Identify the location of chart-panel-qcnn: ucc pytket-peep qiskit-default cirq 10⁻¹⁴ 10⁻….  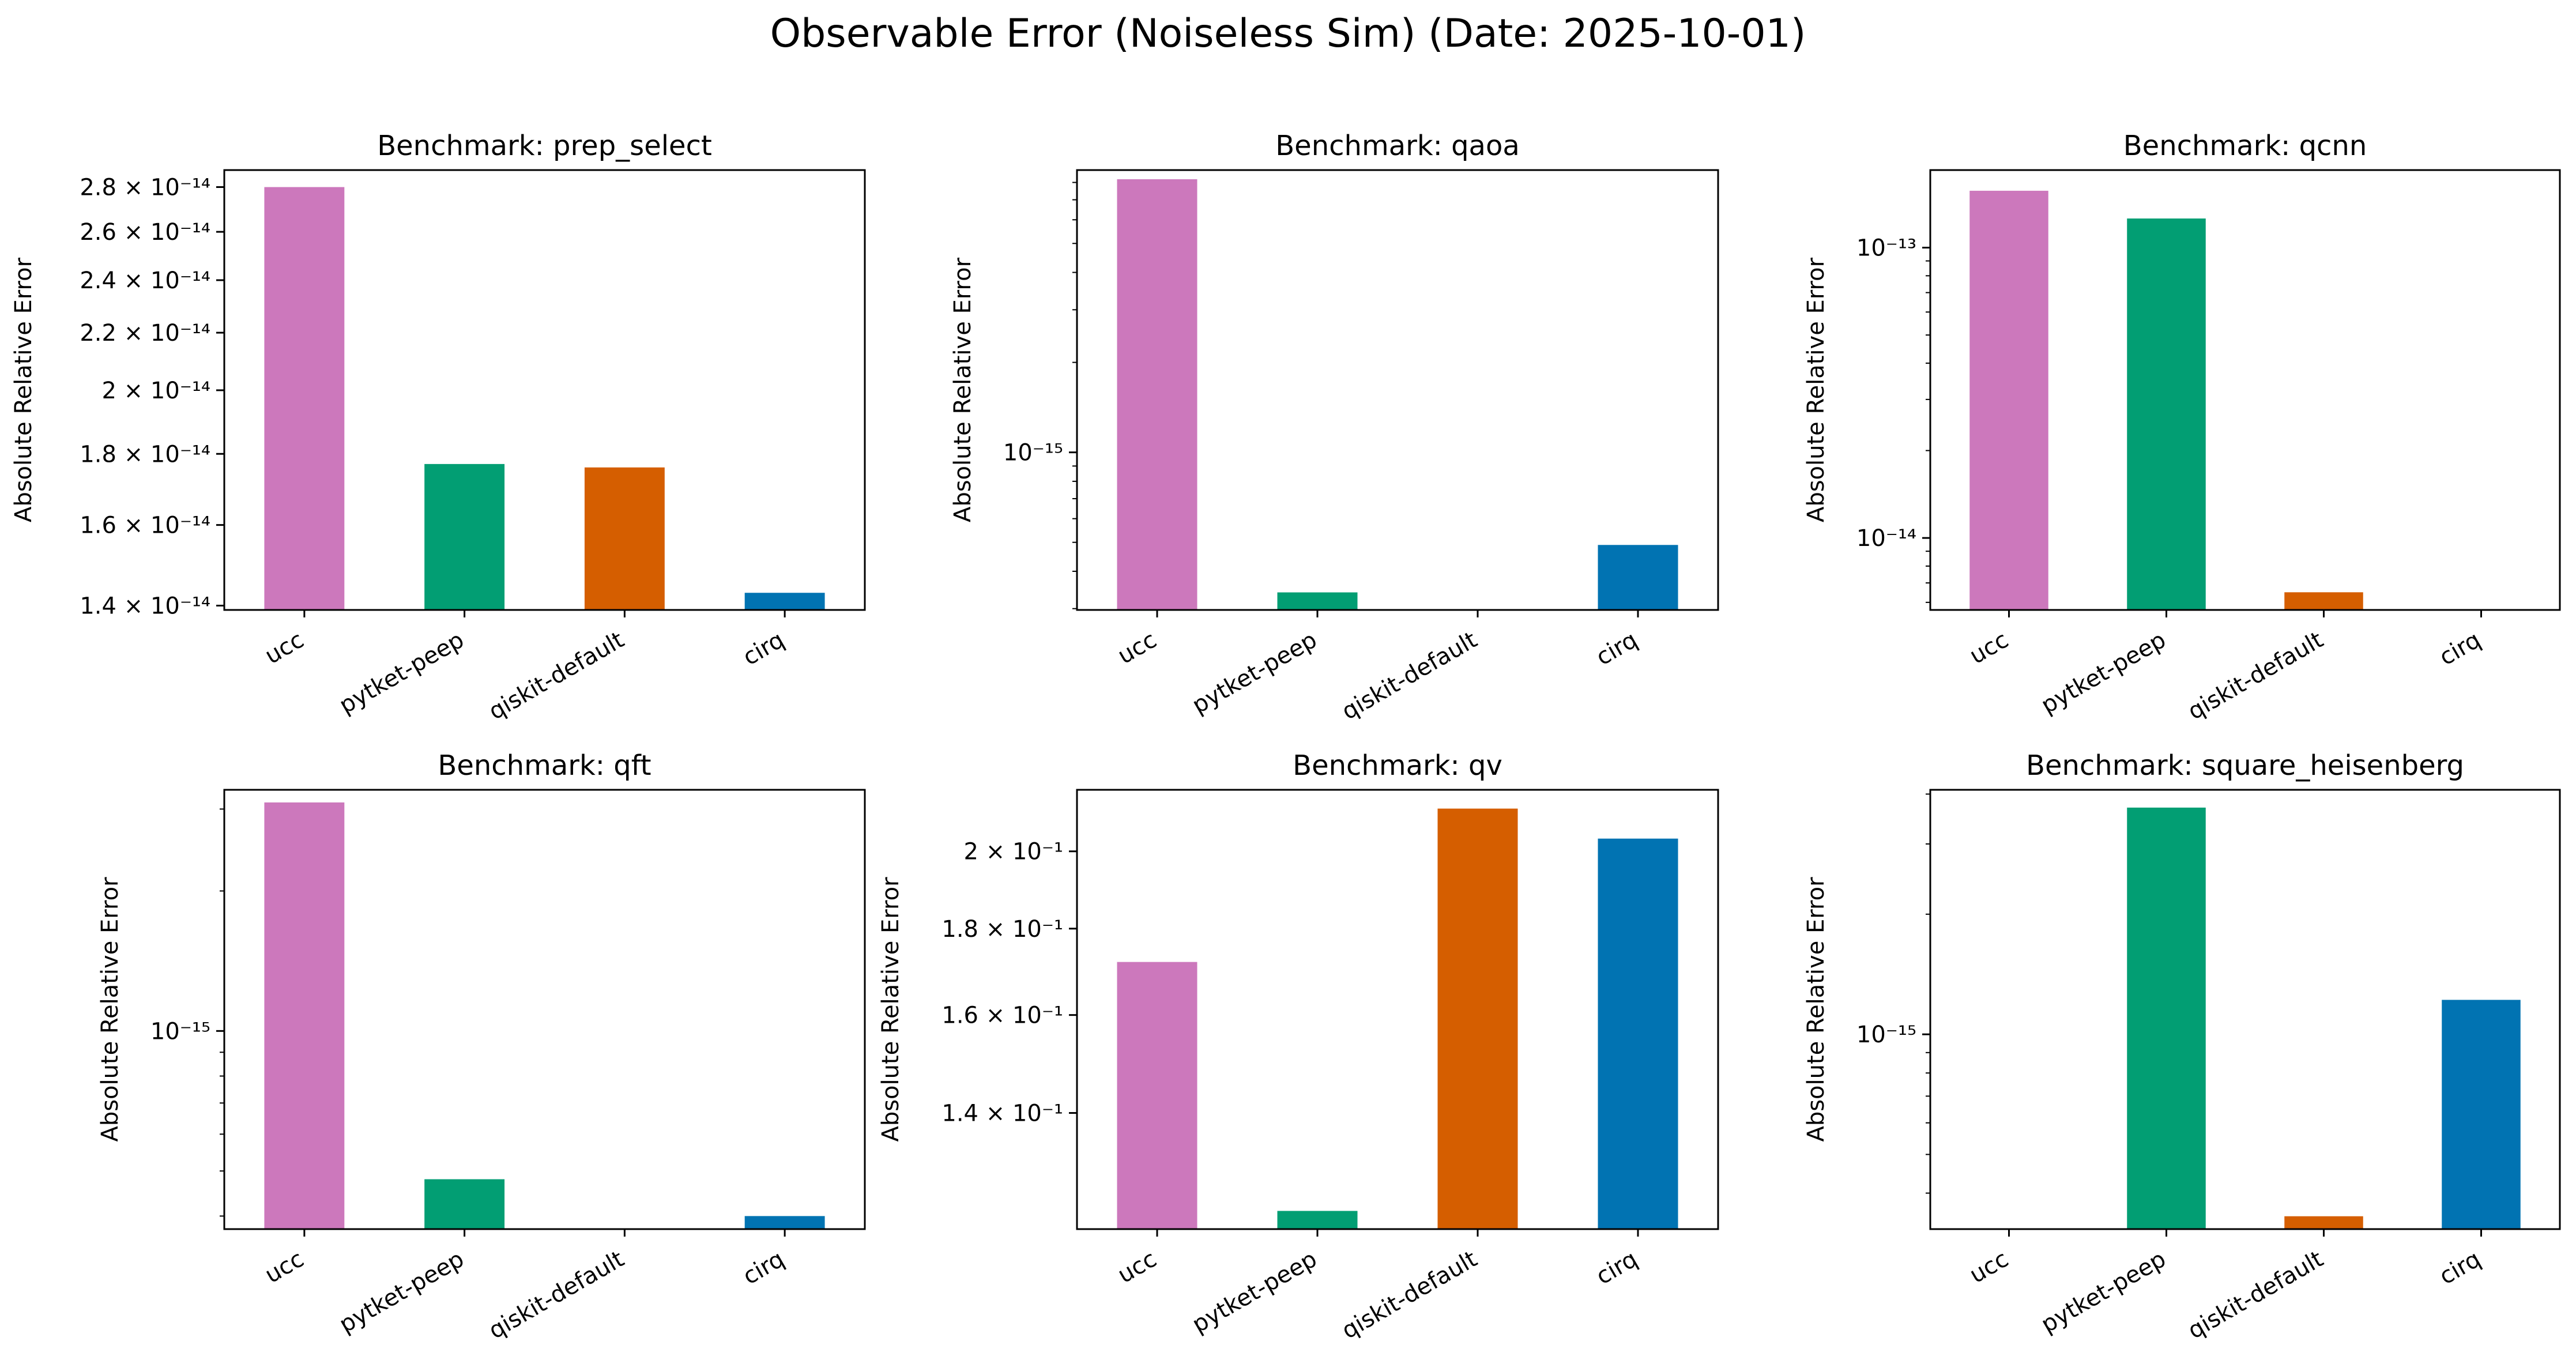
(2182, 427).